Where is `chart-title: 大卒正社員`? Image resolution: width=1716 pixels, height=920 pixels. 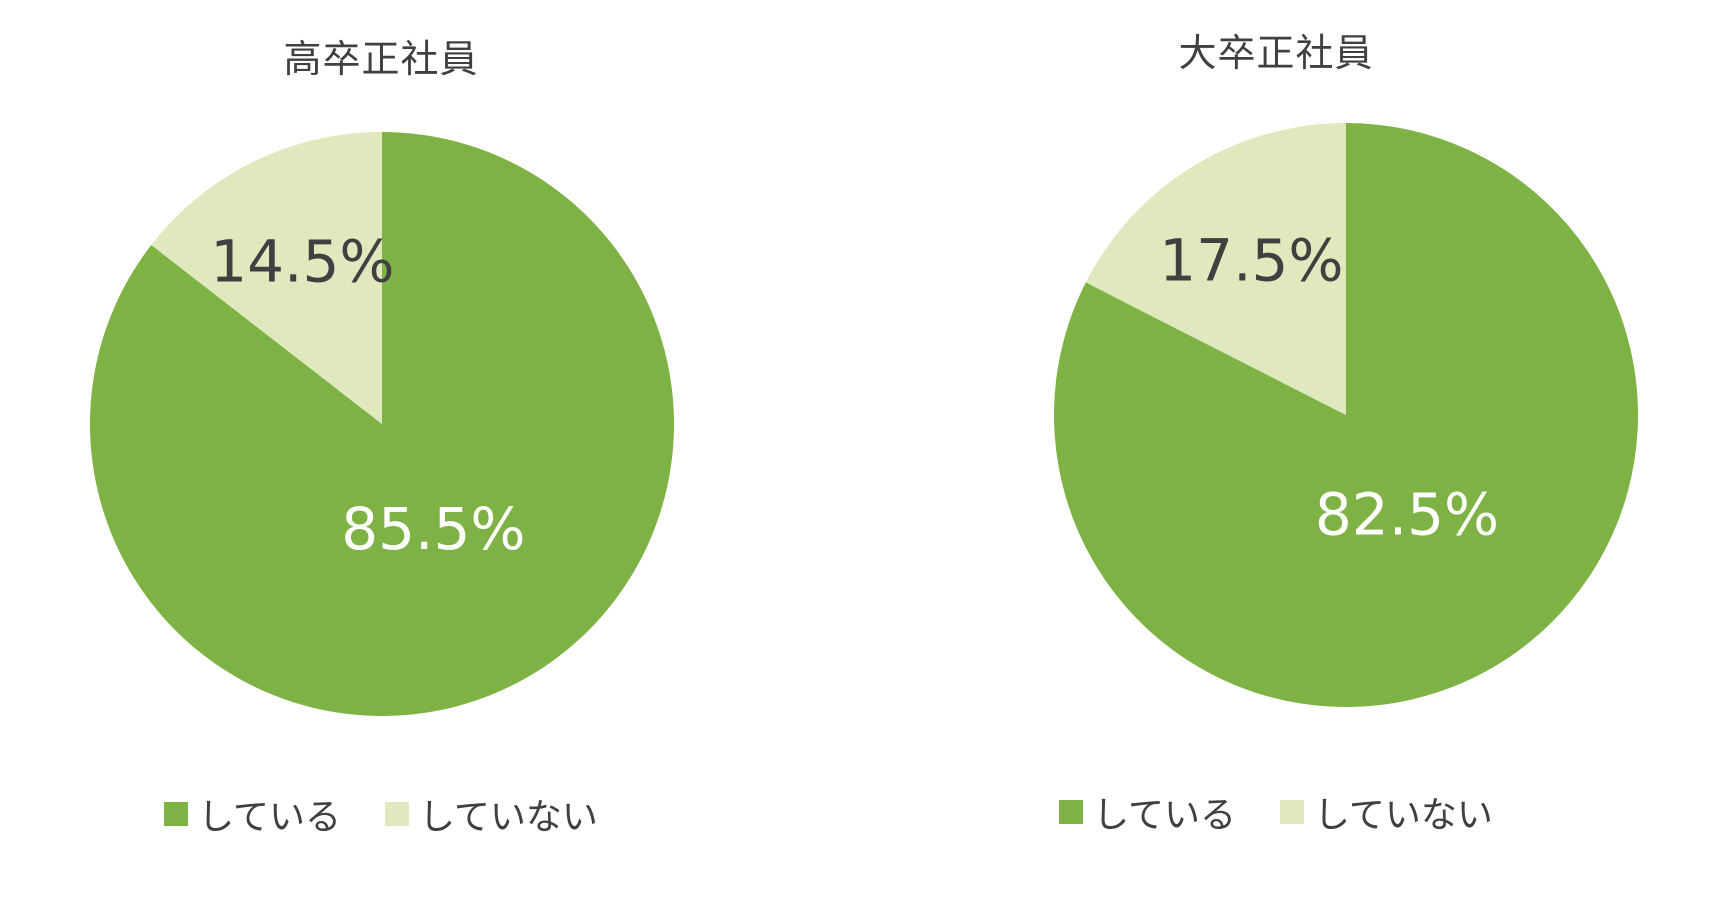
chart-title: 大卒正社員 is located at coordinates (1276, 53).